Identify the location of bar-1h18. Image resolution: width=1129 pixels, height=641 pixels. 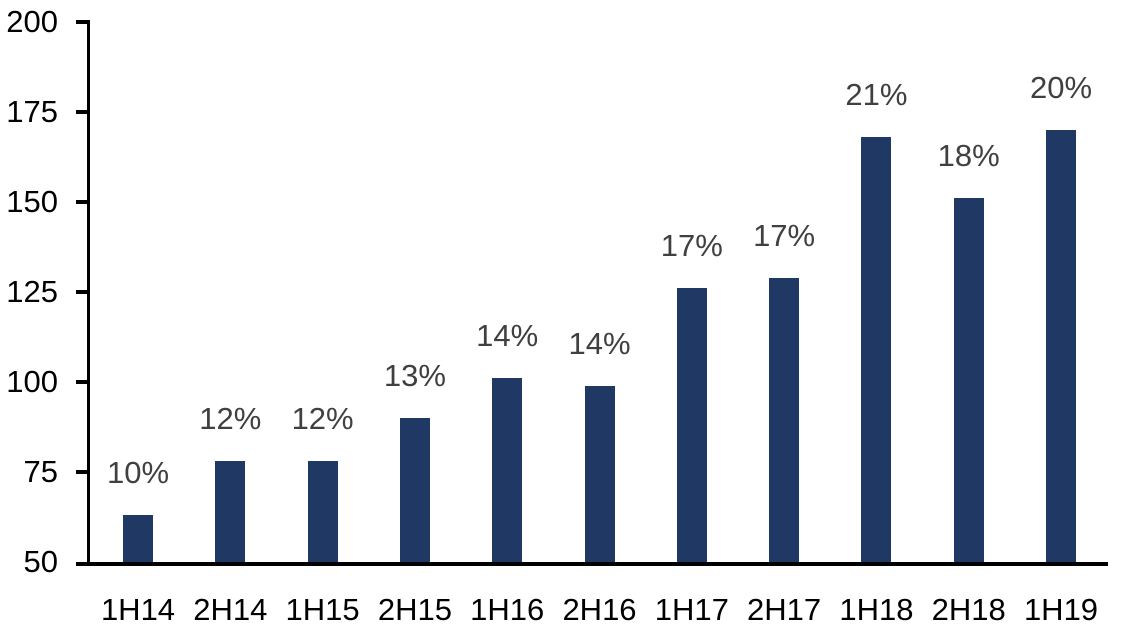
(876, 349).